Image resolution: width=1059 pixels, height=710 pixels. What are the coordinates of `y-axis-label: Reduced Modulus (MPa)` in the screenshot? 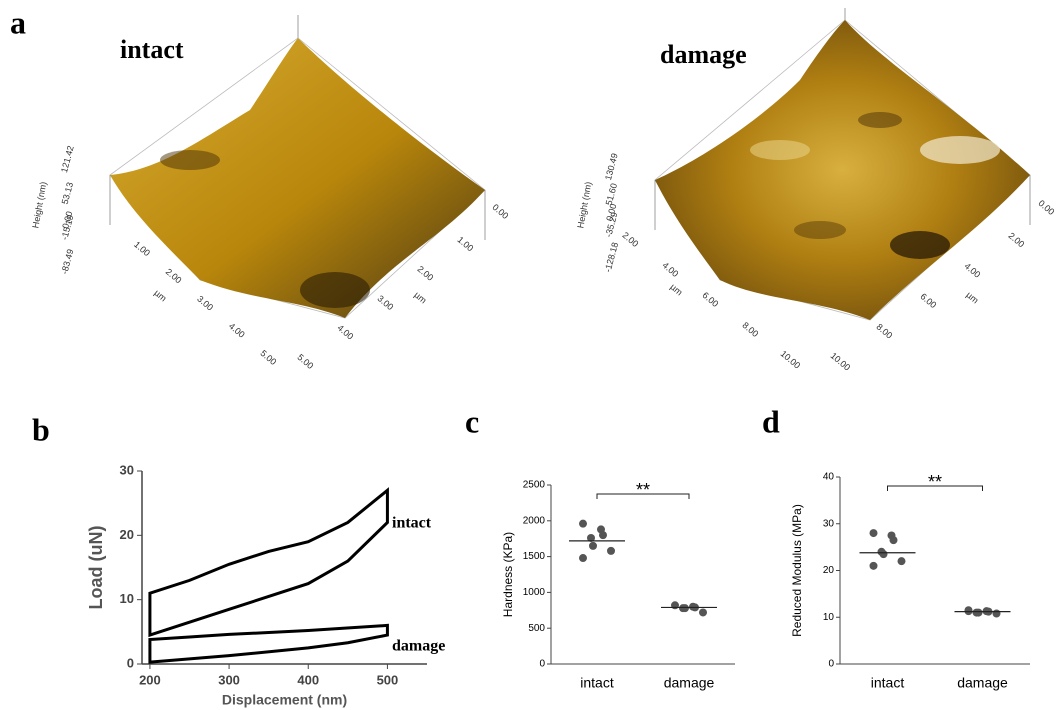 It's located at (797, 570).